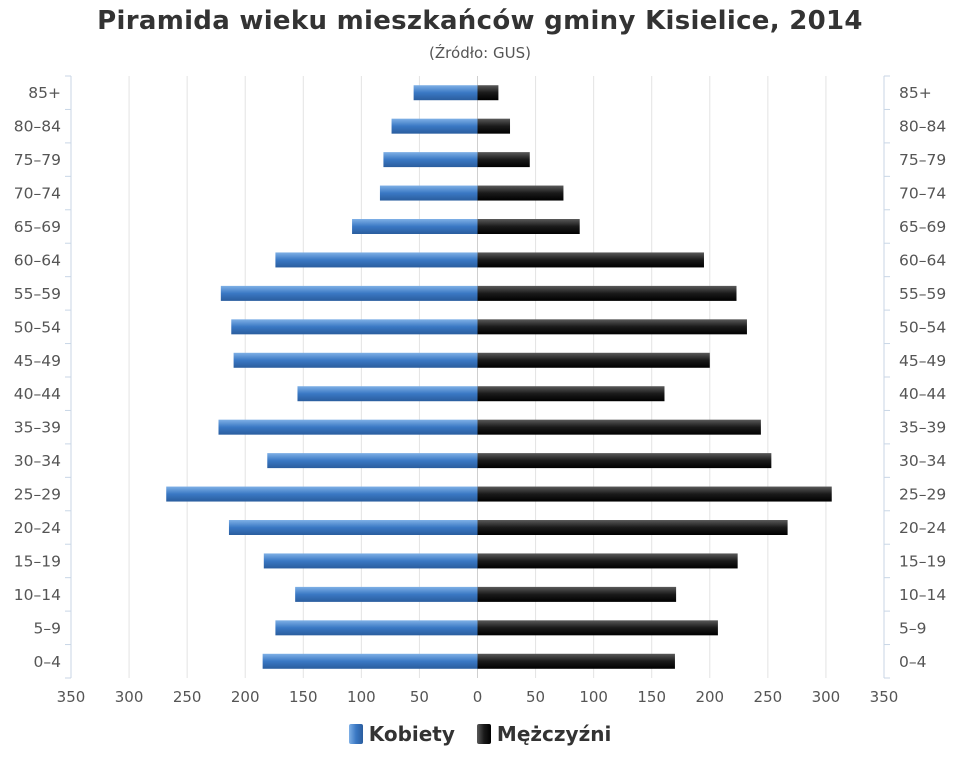 This screenshot has height=768, width=960. I want to click on legend: Kobiety Mężczyźni, so click(480, 734).